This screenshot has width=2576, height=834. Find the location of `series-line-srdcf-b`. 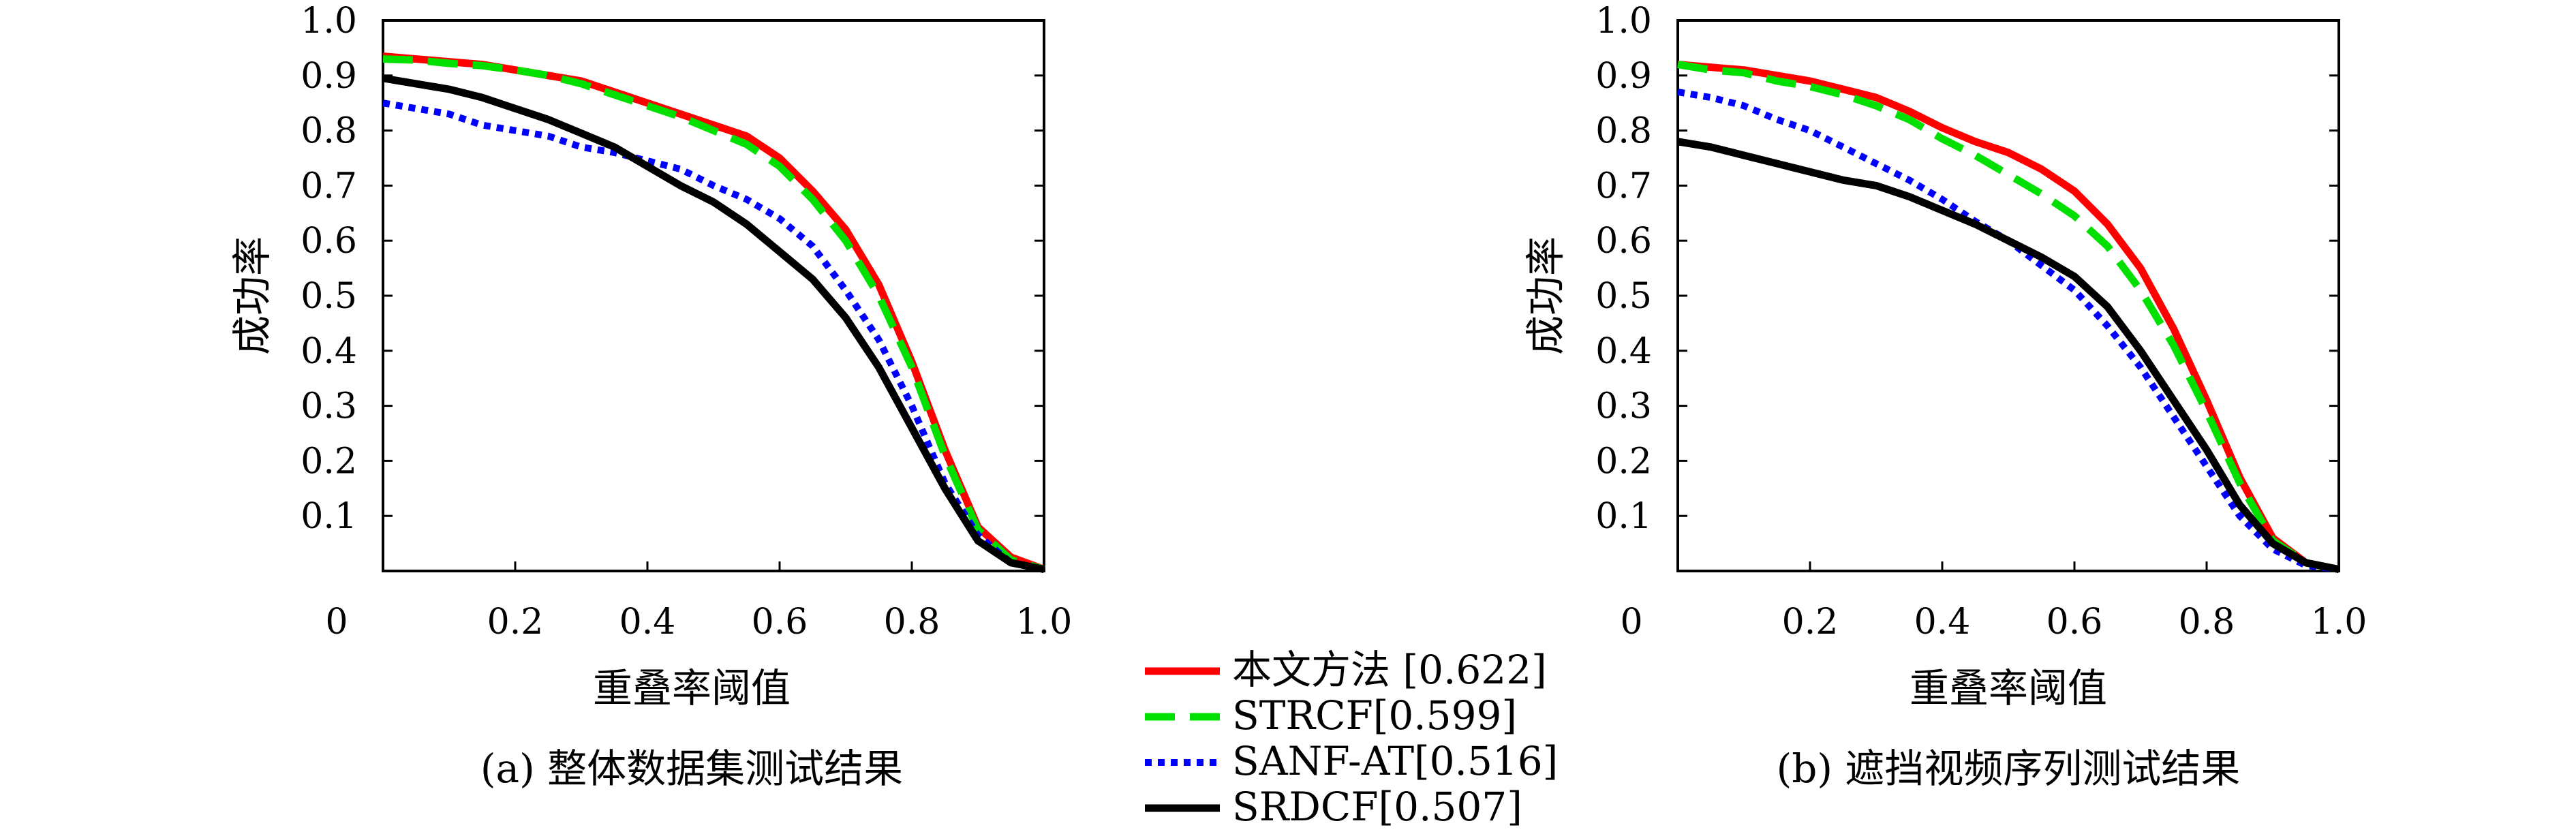

series-line-srdcf-b is located at coordinates (2009, 355).